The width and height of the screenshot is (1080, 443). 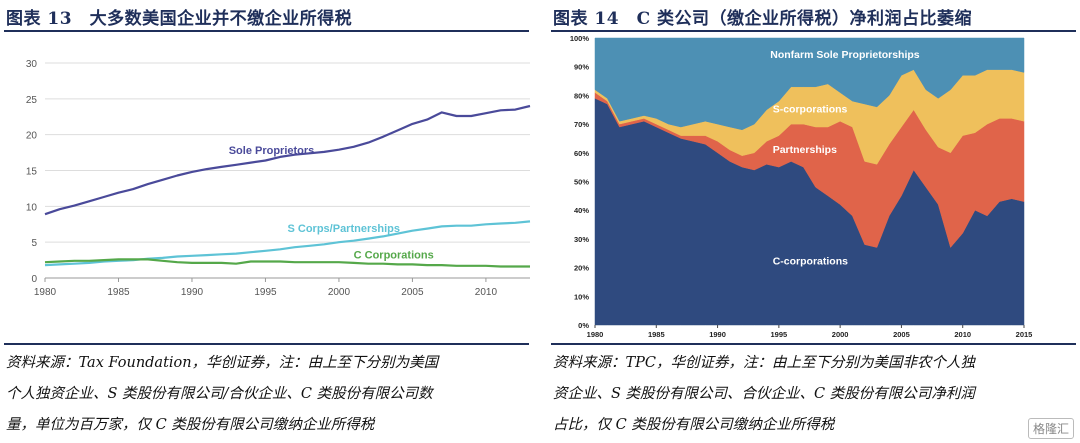 I want to click on series-label: Sole Proprietors, so click(x=272, y=151).